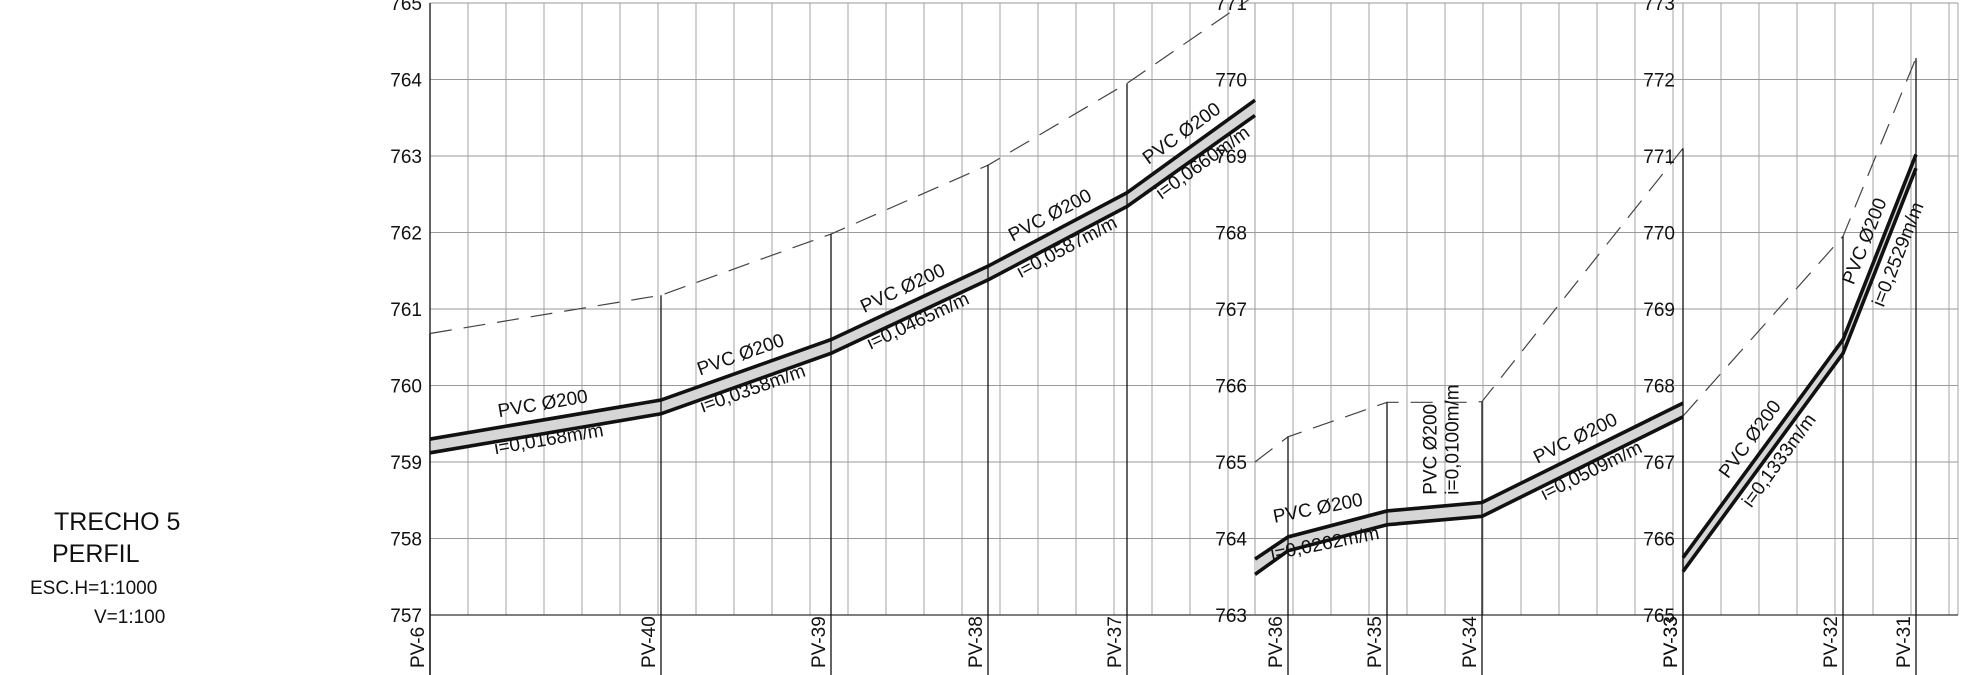 This screenshot has height=675, width=1972. I want to click on pipe-slope-label: i=0,0100m/m, so click(1453, 439).